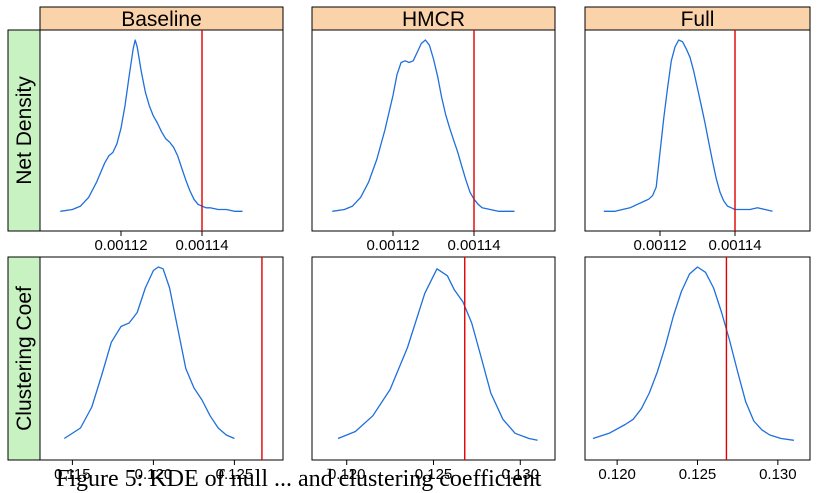 The width and height of the screenshot is (830, 493). I want to click on panel-clustering-coef-hmcr: 0.120 0.125 0.130, so click(433, 369).